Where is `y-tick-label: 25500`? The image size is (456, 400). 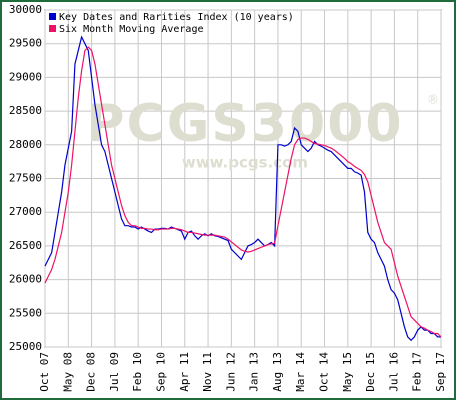
y-tick-label: 25500 is located at coordinates (25, 312).